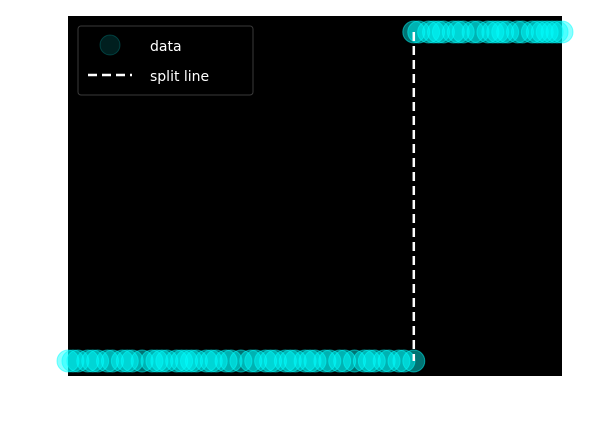  I want to click on legend: data split line, so click(165, 60).